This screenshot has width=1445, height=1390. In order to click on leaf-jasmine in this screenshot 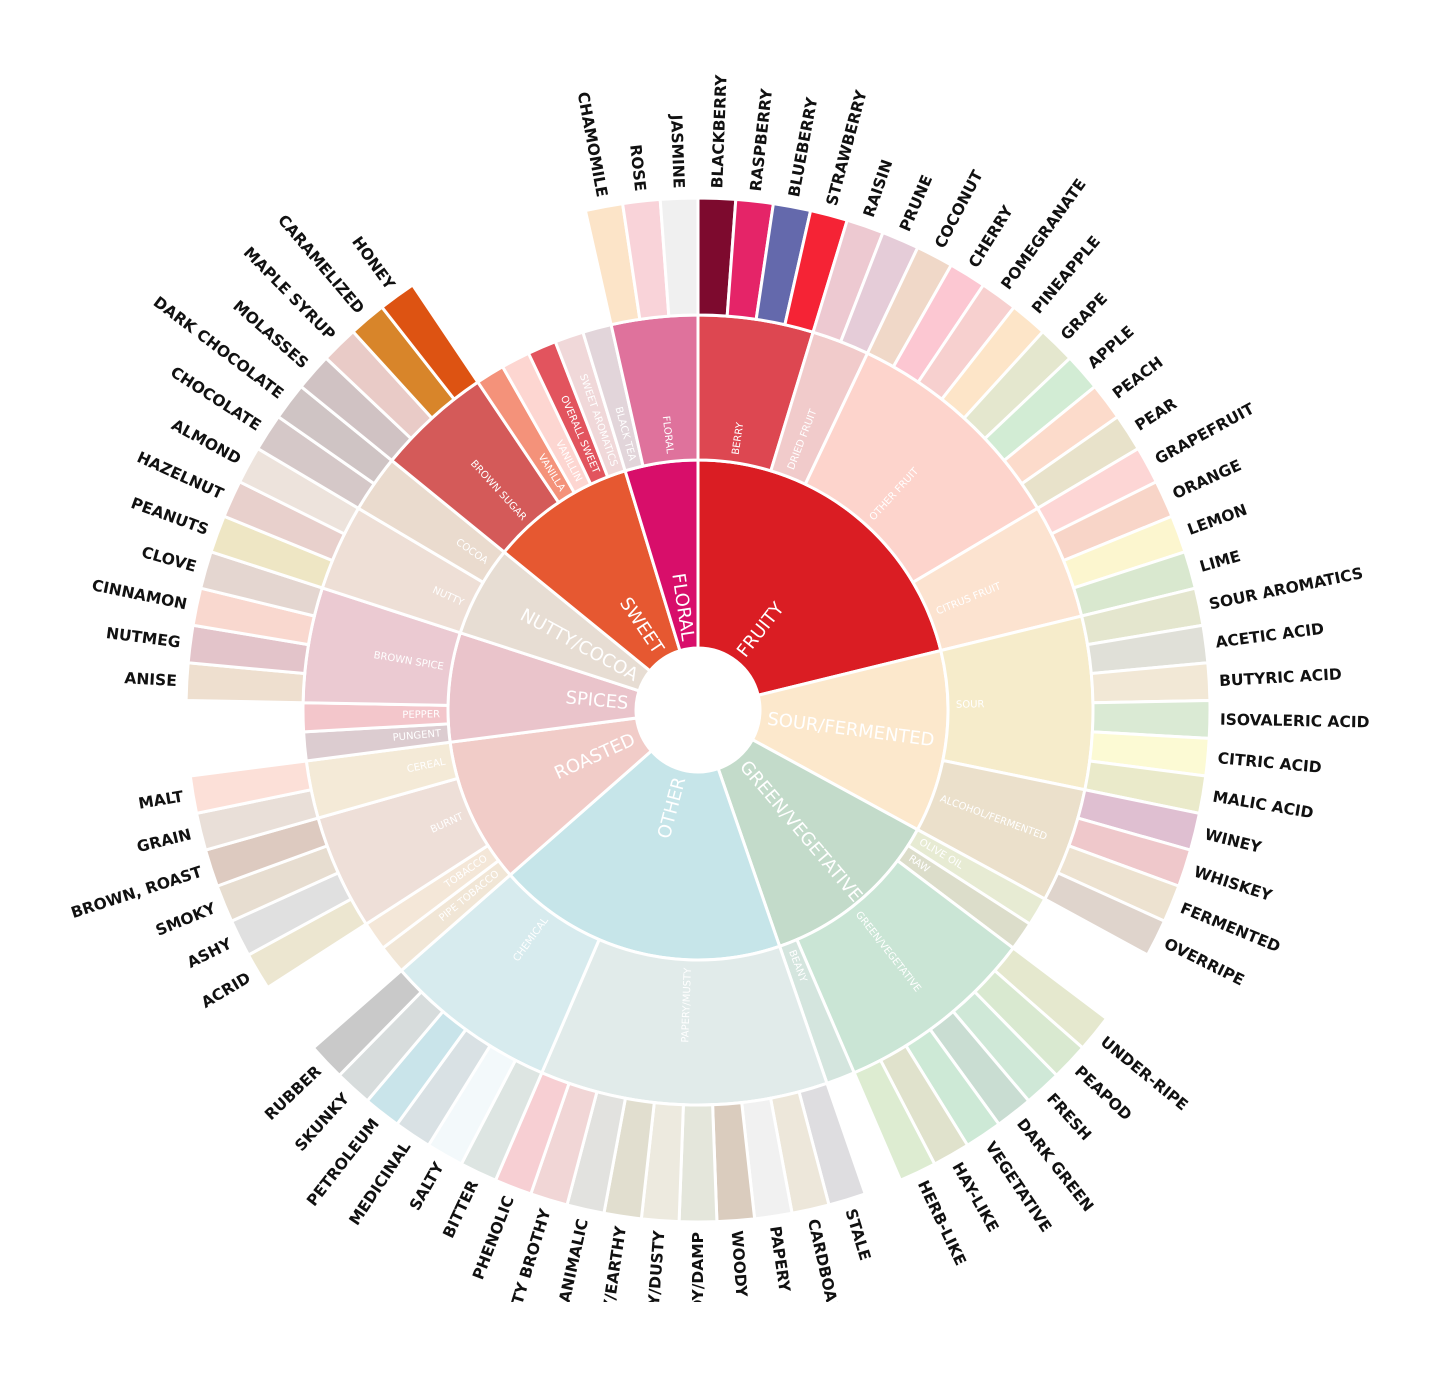, I will do `click(679, 257)`.